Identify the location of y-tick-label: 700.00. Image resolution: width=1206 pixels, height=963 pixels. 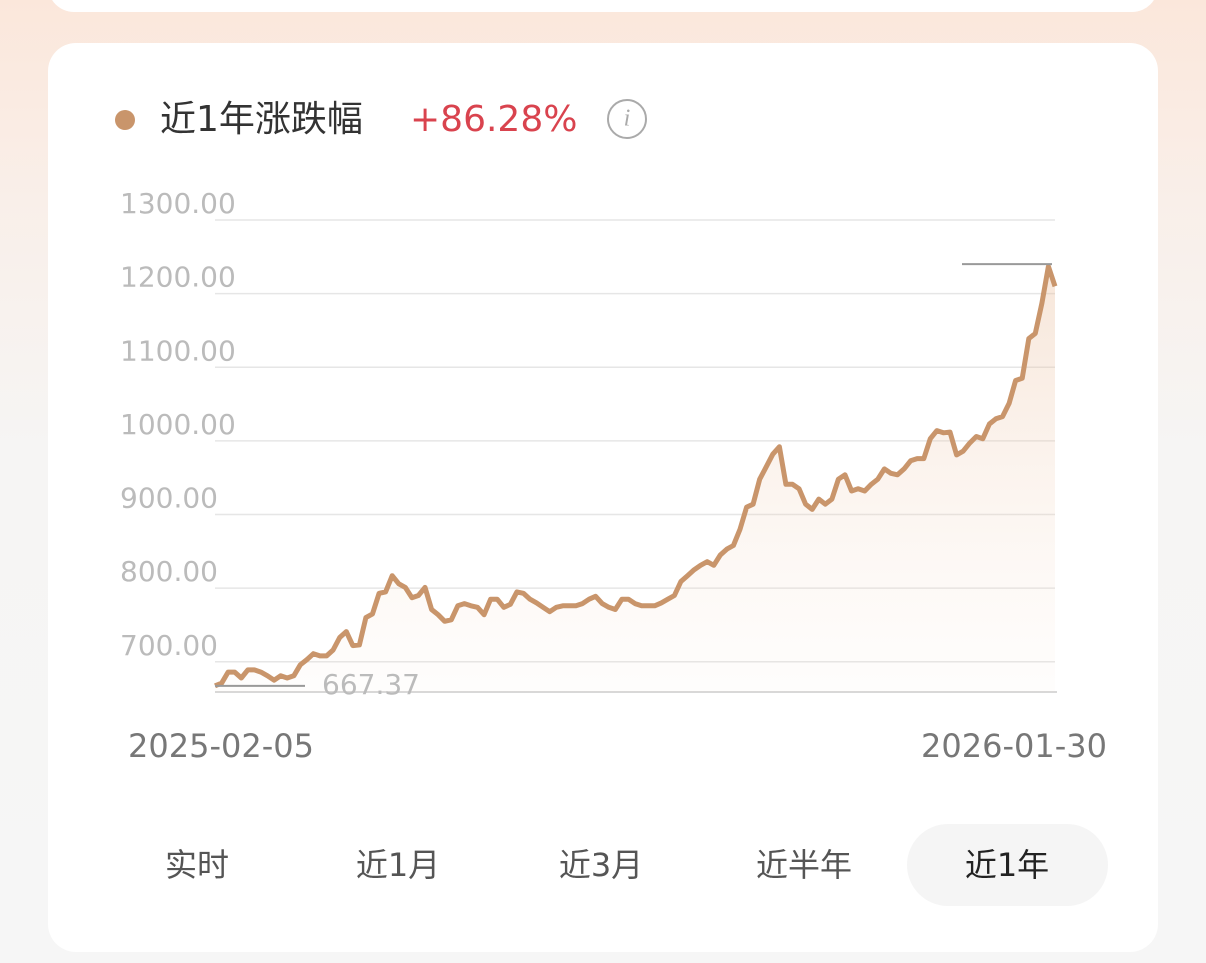
(169, 645).